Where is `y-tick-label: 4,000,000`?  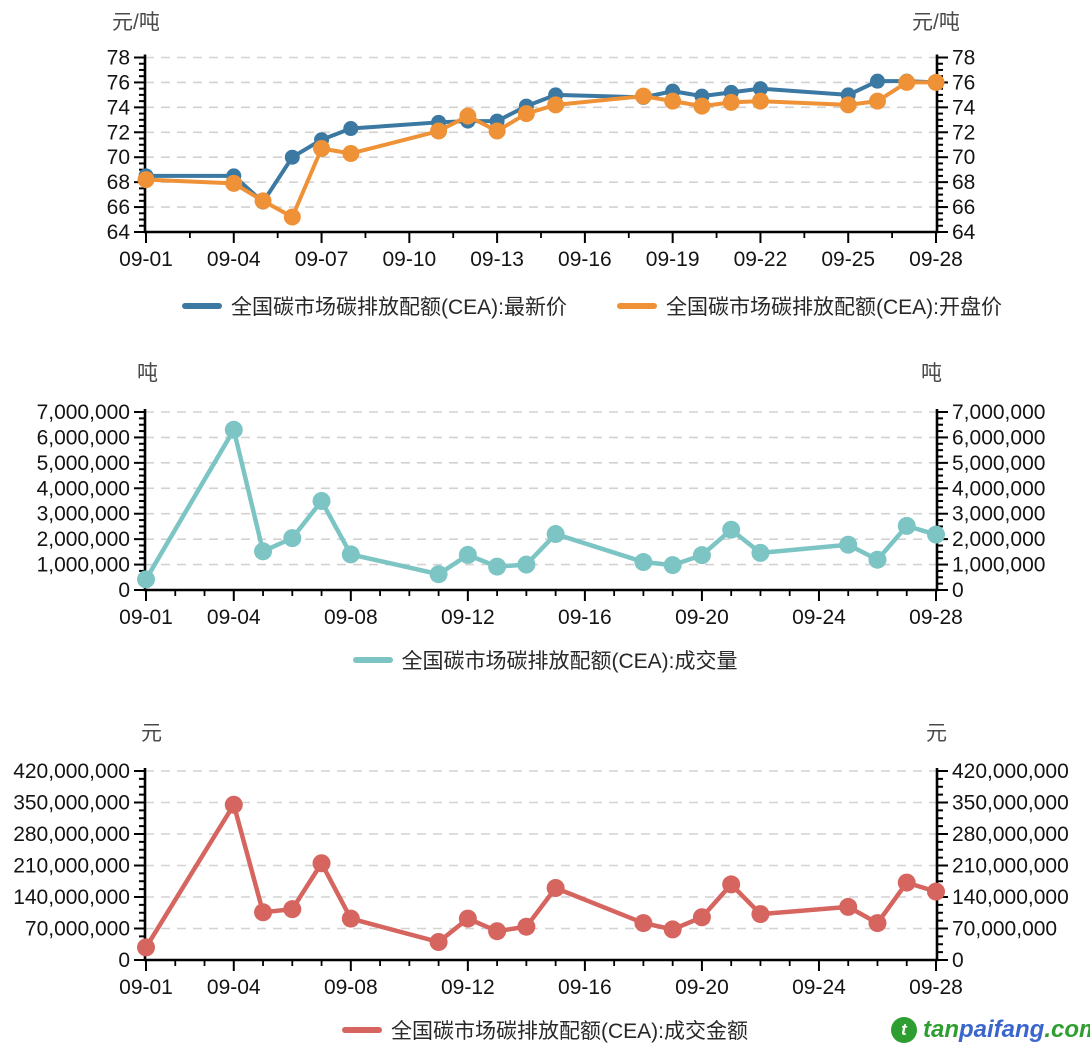 y-tick-label: 4,000,000 is located at coordinates (83, 488).